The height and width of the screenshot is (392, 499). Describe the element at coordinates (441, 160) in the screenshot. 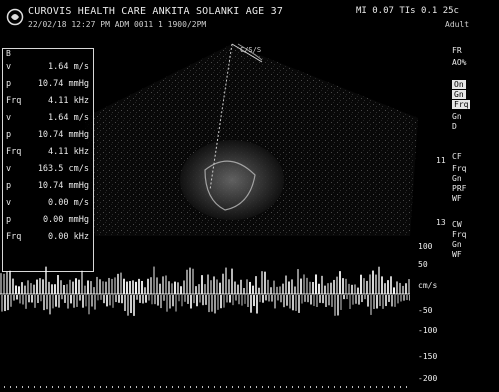

I see `parameter-number: 11` at that location.